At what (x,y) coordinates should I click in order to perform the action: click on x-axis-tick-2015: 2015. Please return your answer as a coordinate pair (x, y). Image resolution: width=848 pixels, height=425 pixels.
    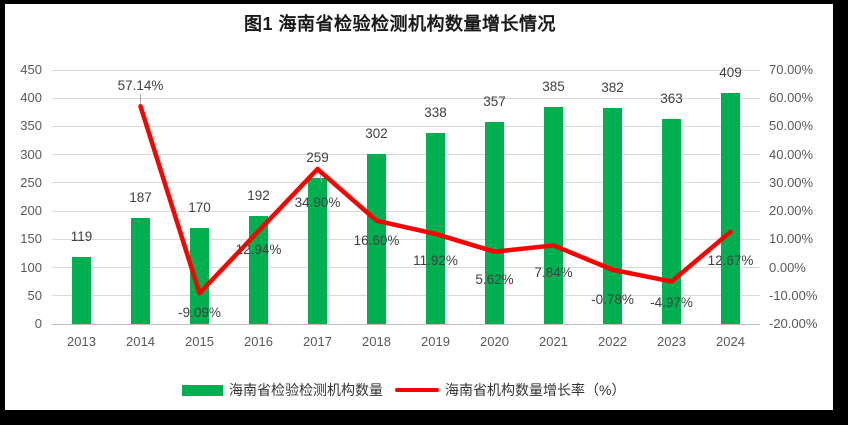
    Looking at the image, I should click on (199, 341).